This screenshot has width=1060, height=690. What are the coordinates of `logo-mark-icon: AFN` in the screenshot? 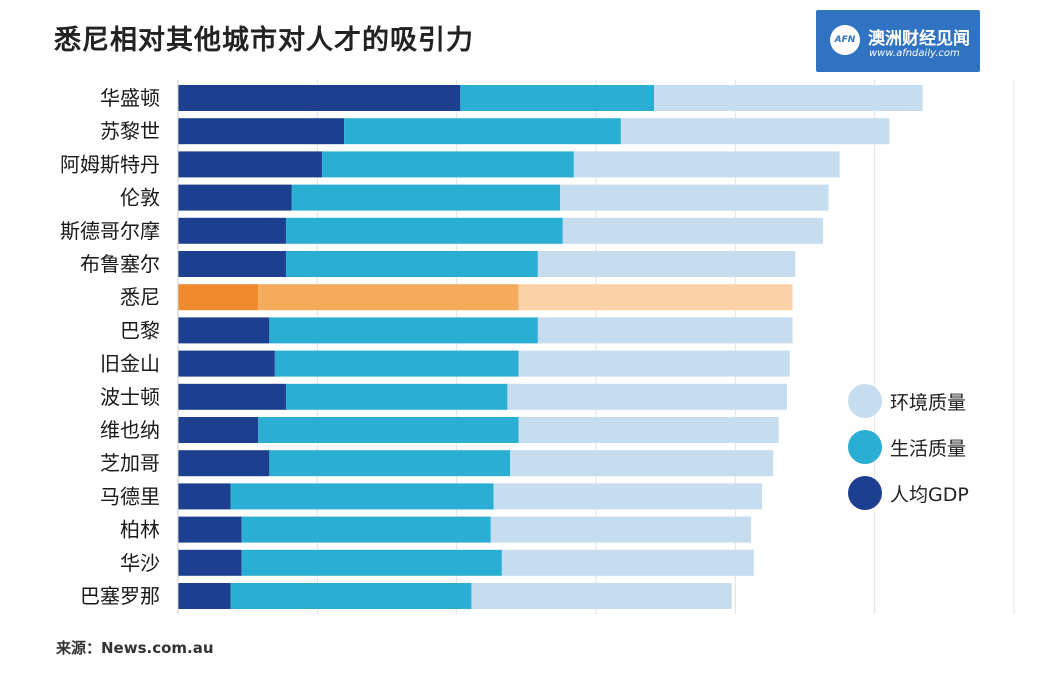 It's located at (845, 40).